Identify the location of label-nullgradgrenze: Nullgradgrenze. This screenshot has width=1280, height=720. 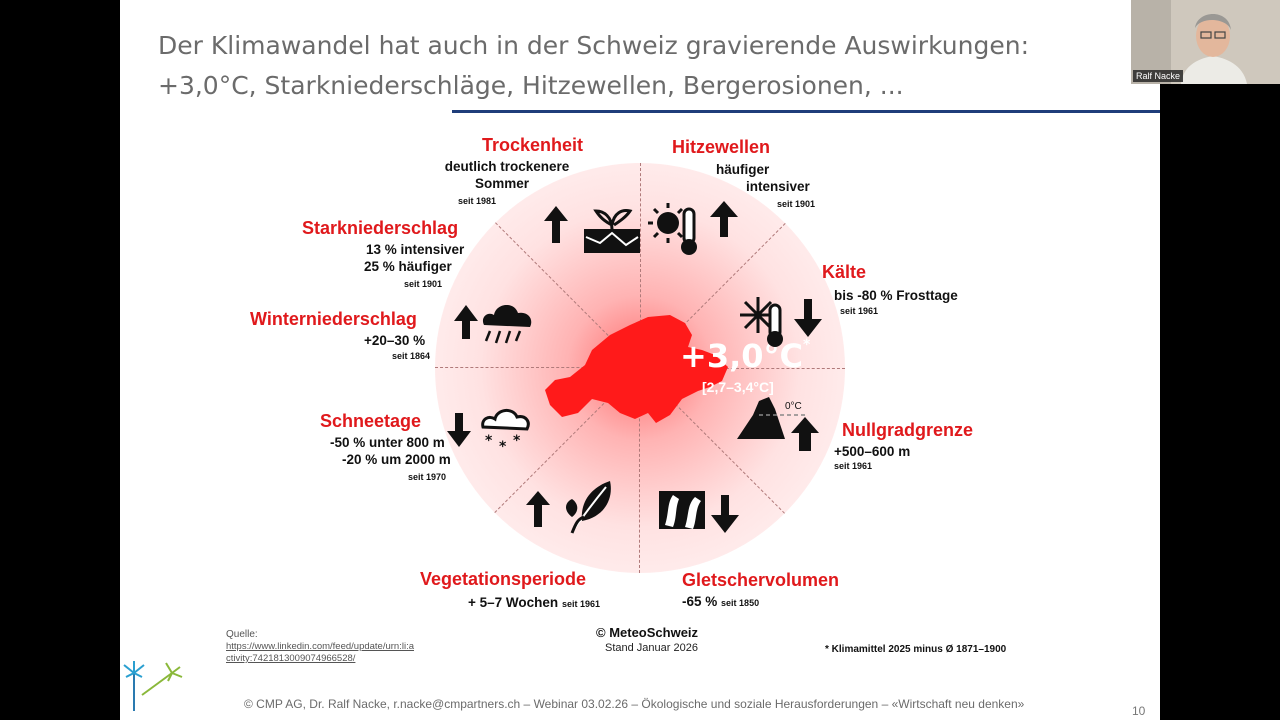
(908, 430).